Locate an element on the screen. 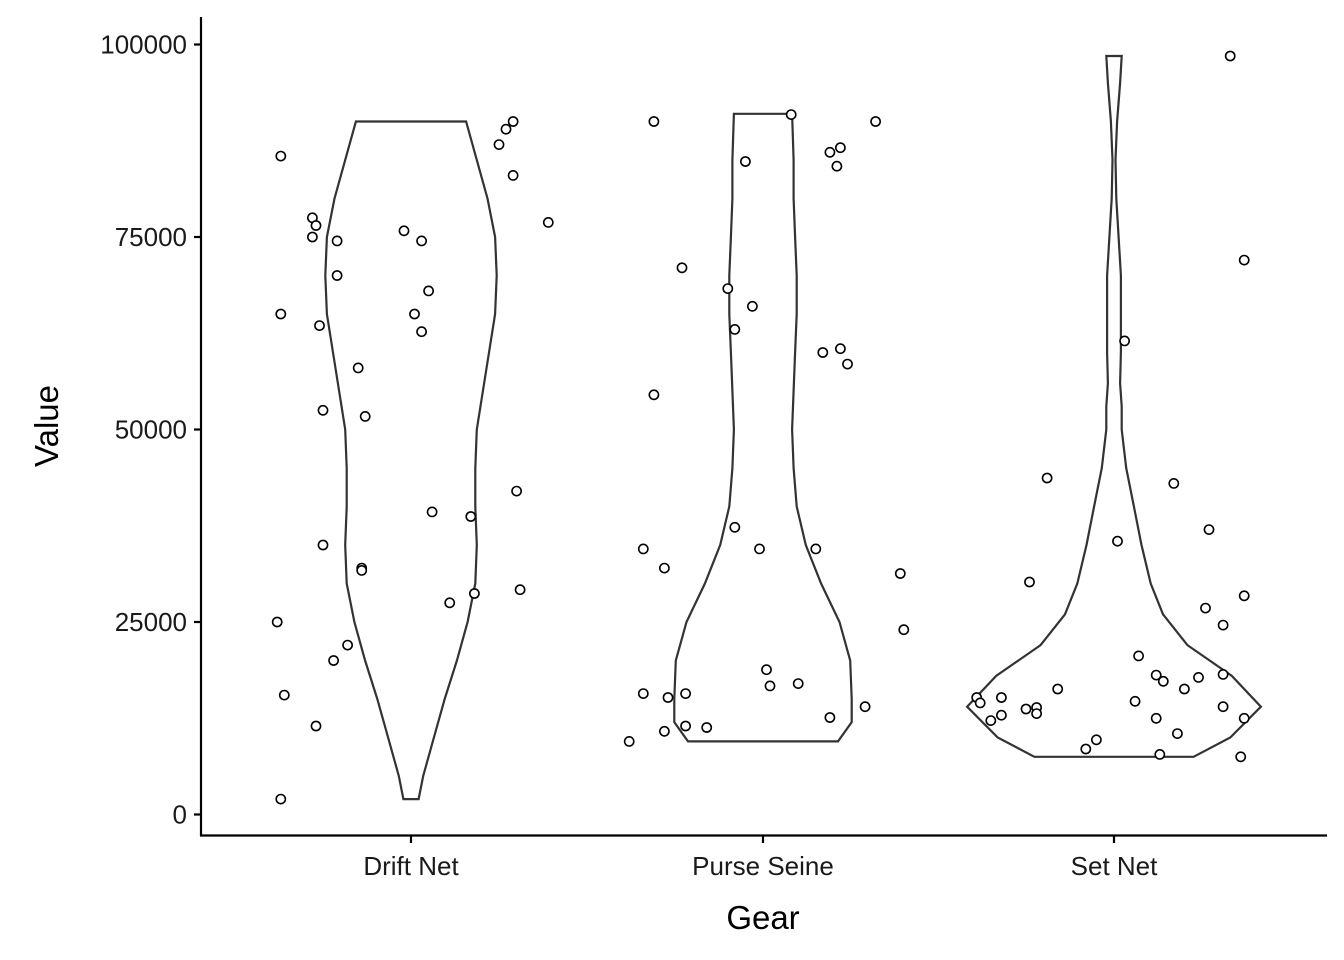 The height and width of the screenshot is (960, 1344). y-tick-label: 50000 is located at coordinates (151, 430).